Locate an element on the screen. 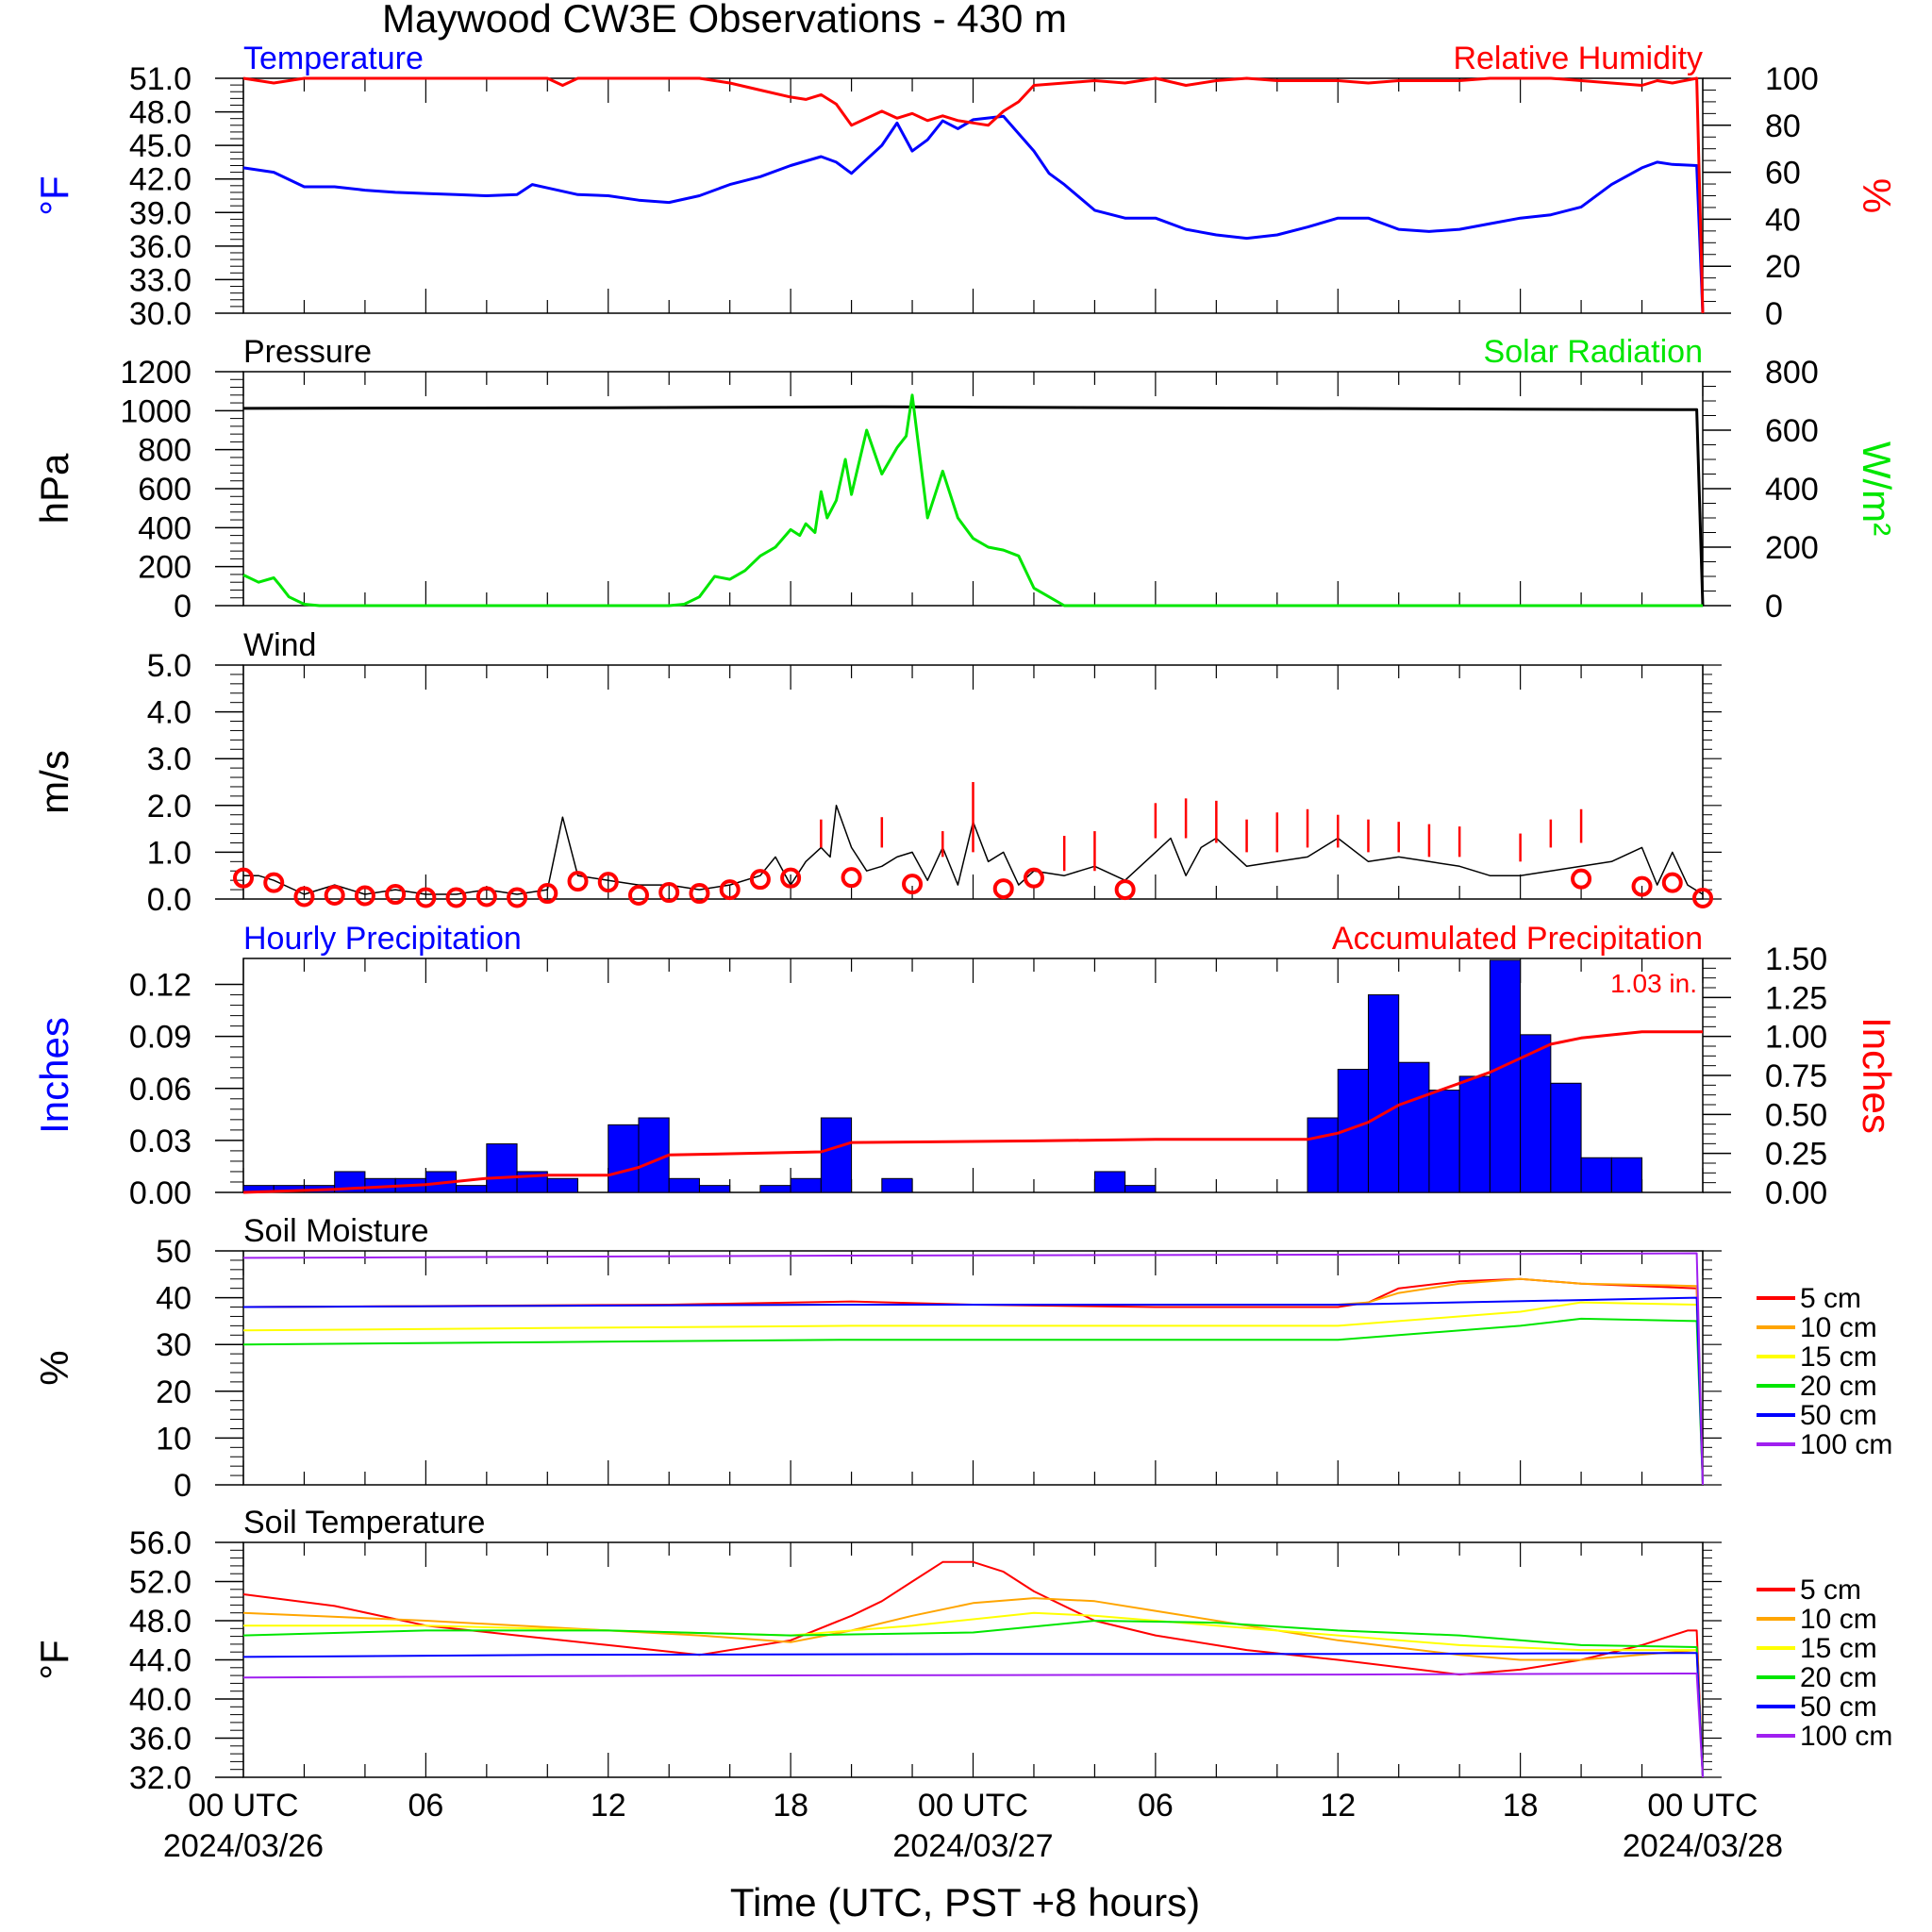 This screenshot has width=1932, height=1932. series-line-10-cm is located at coordinates (973, 1687).